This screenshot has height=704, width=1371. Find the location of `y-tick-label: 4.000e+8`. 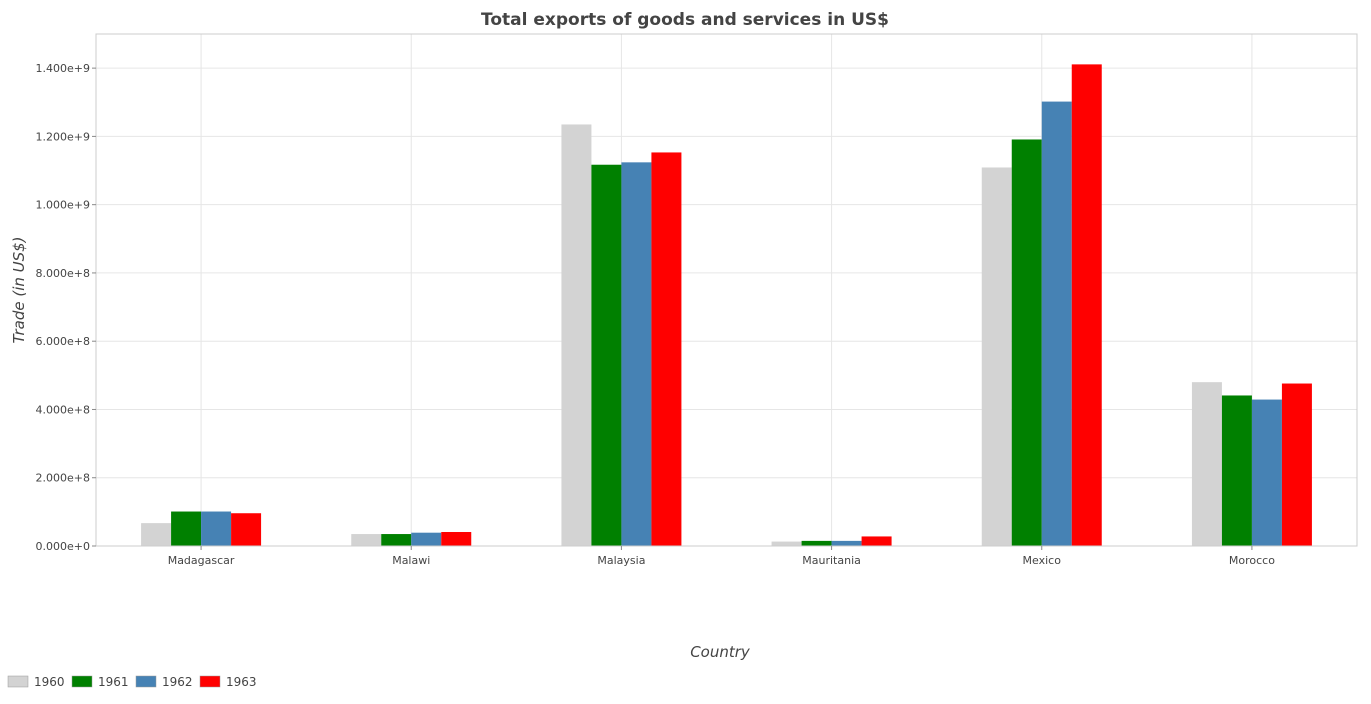

y-tick-label: 4.000e+8 is located at coordinates (63, 409).